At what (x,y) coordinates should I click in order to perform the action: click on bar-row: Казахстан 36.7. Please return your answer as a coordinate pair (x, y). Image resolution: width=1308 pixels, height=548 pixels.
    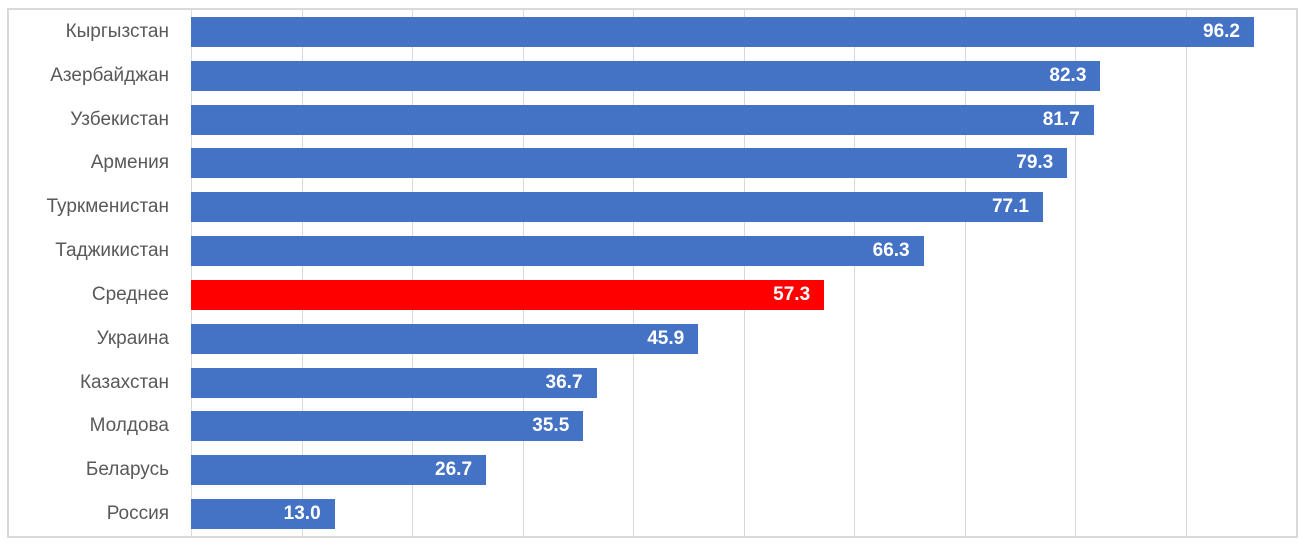
    Looking at the image, I should click on (652, 383).